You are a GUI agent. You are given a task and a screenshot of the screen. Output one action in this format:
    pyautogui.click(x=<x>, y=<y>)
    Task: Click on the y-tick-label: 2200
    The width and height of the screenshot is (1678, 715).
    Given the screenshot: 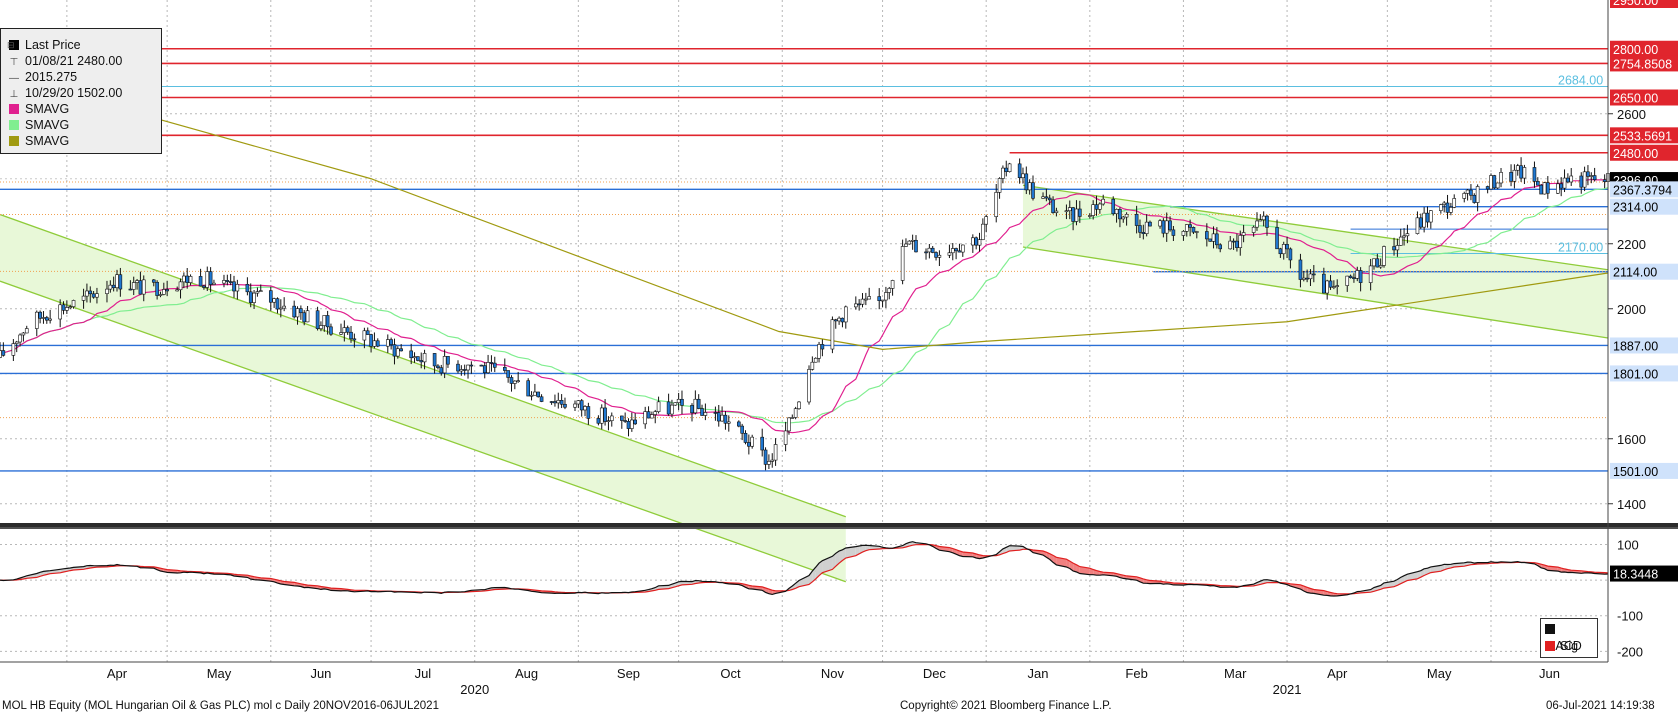 What is the action you would take?
    pyautogui.click(x=1631, y=244)
    